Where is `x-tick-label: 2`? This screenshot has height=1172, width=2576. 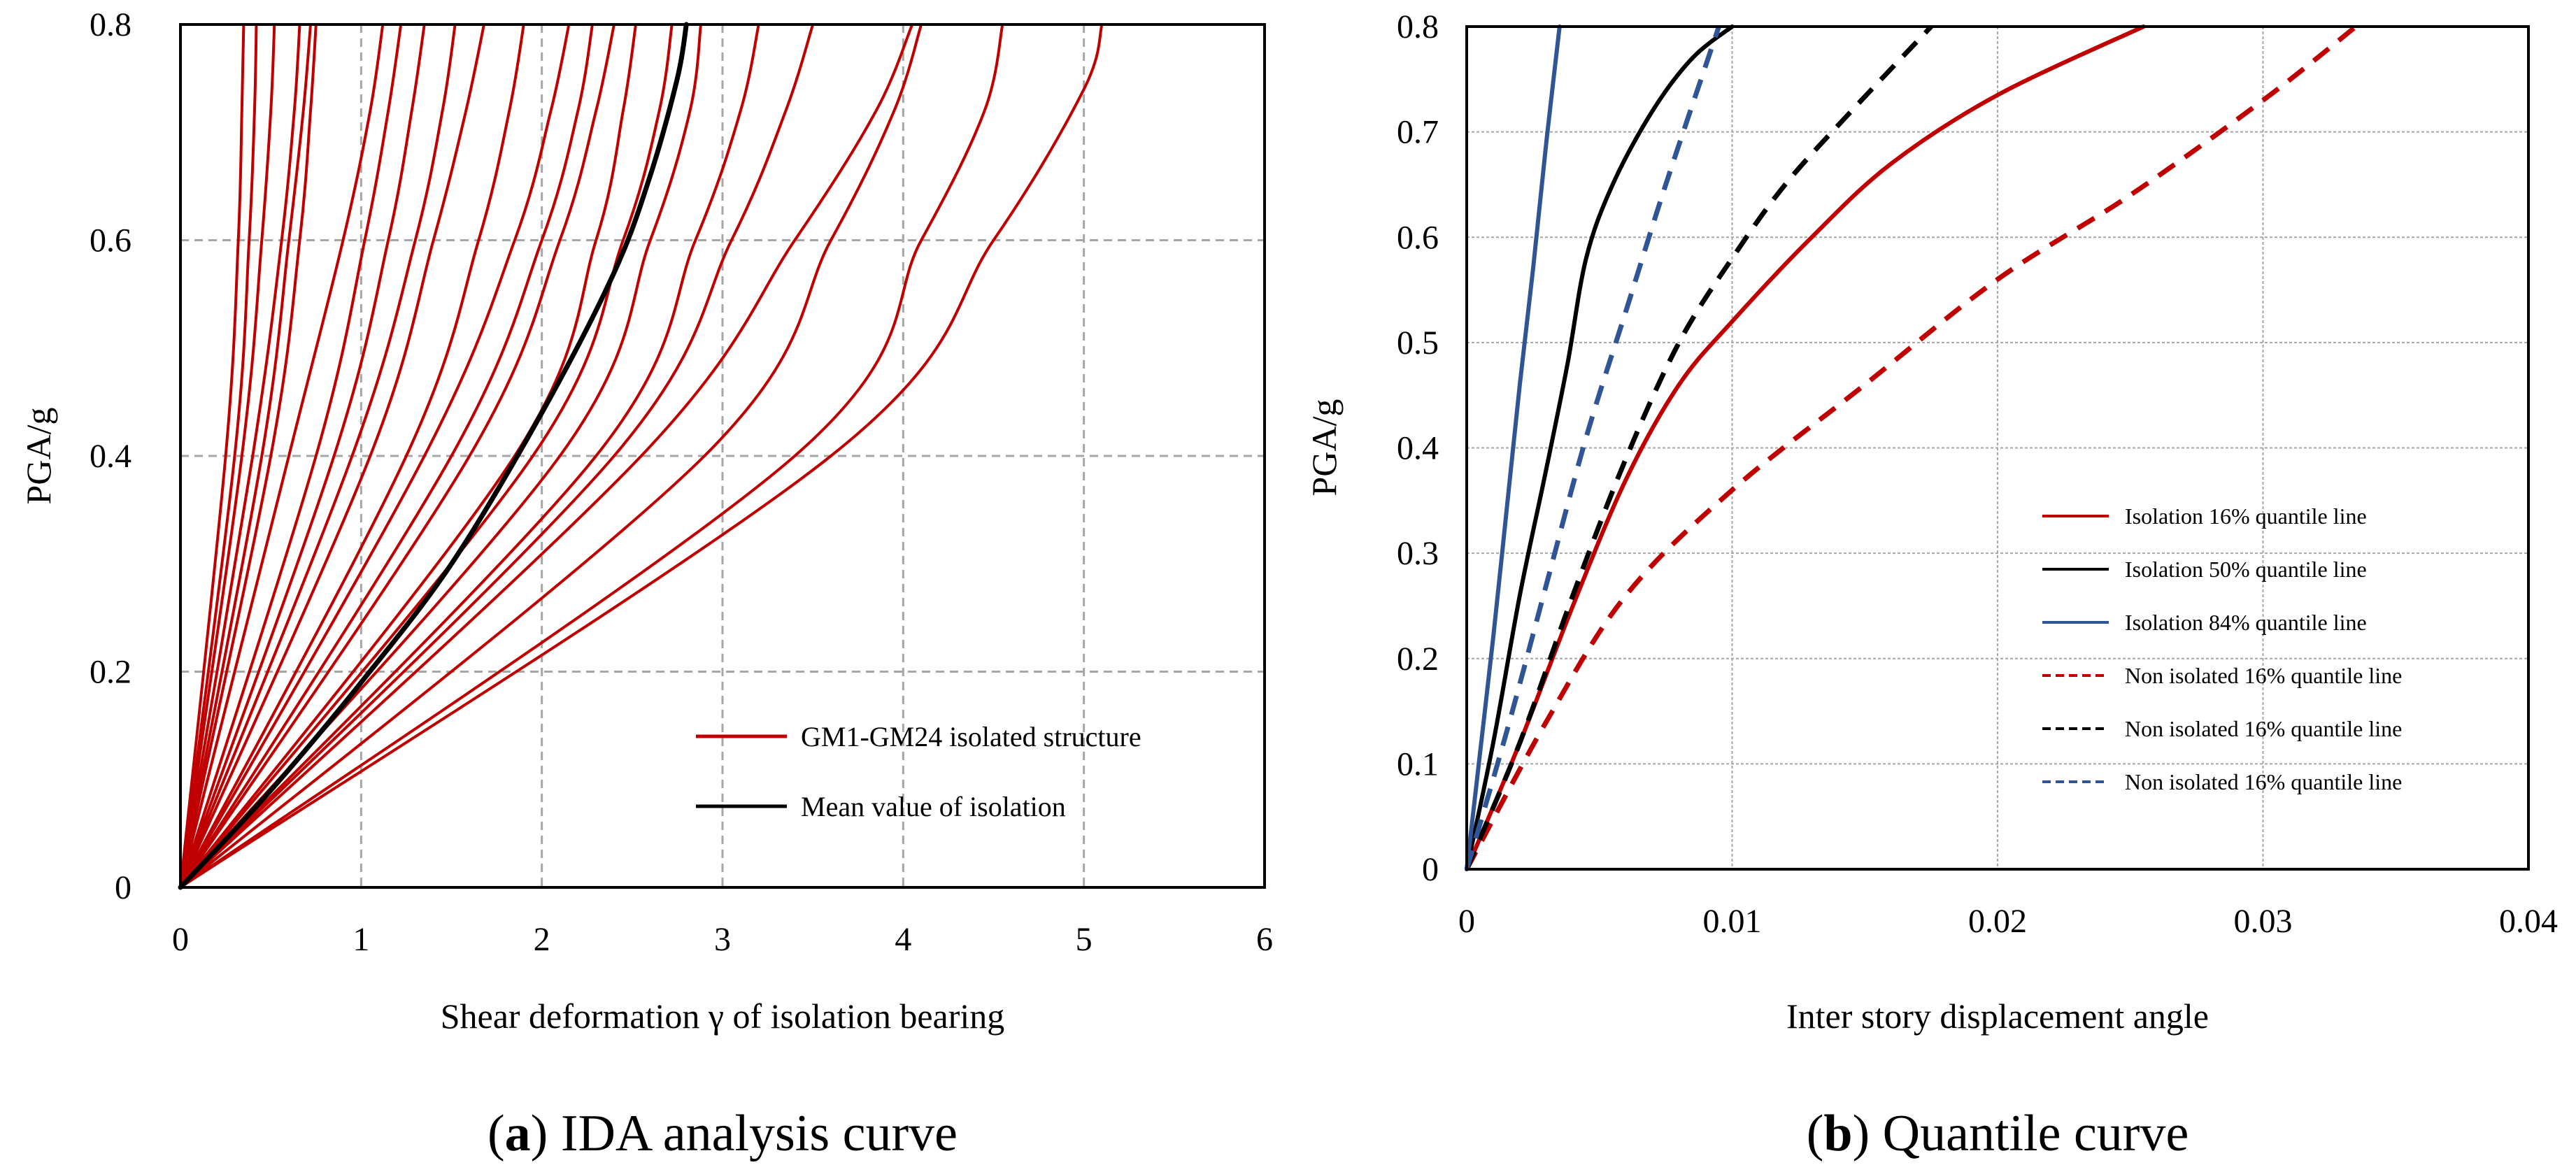
x-tick-label: 2 is located at coordinates (542, 939).